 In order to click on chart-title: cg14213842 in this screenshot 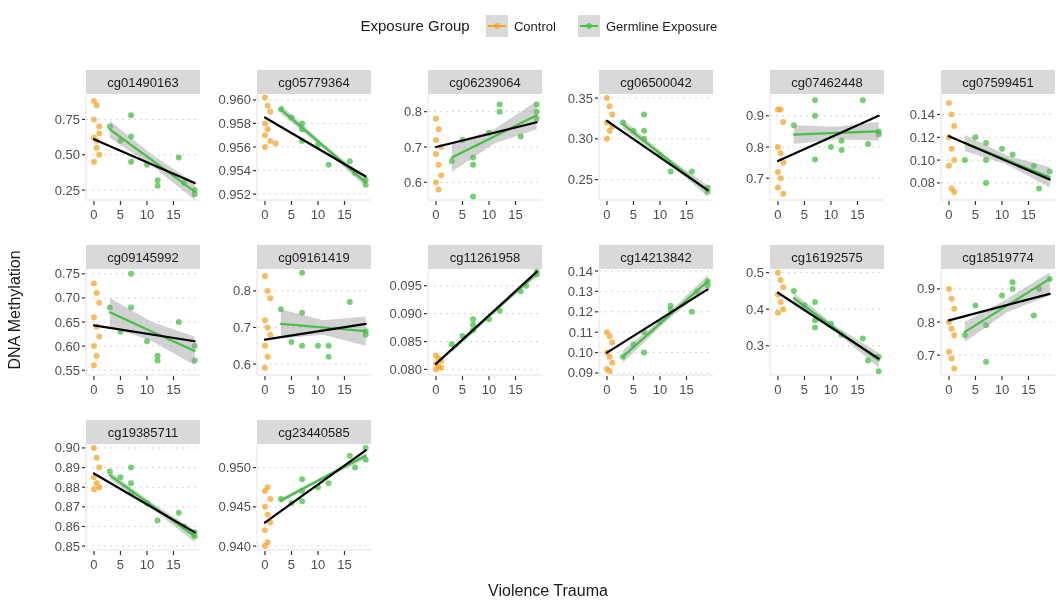, I will do `click(656, 257)`.